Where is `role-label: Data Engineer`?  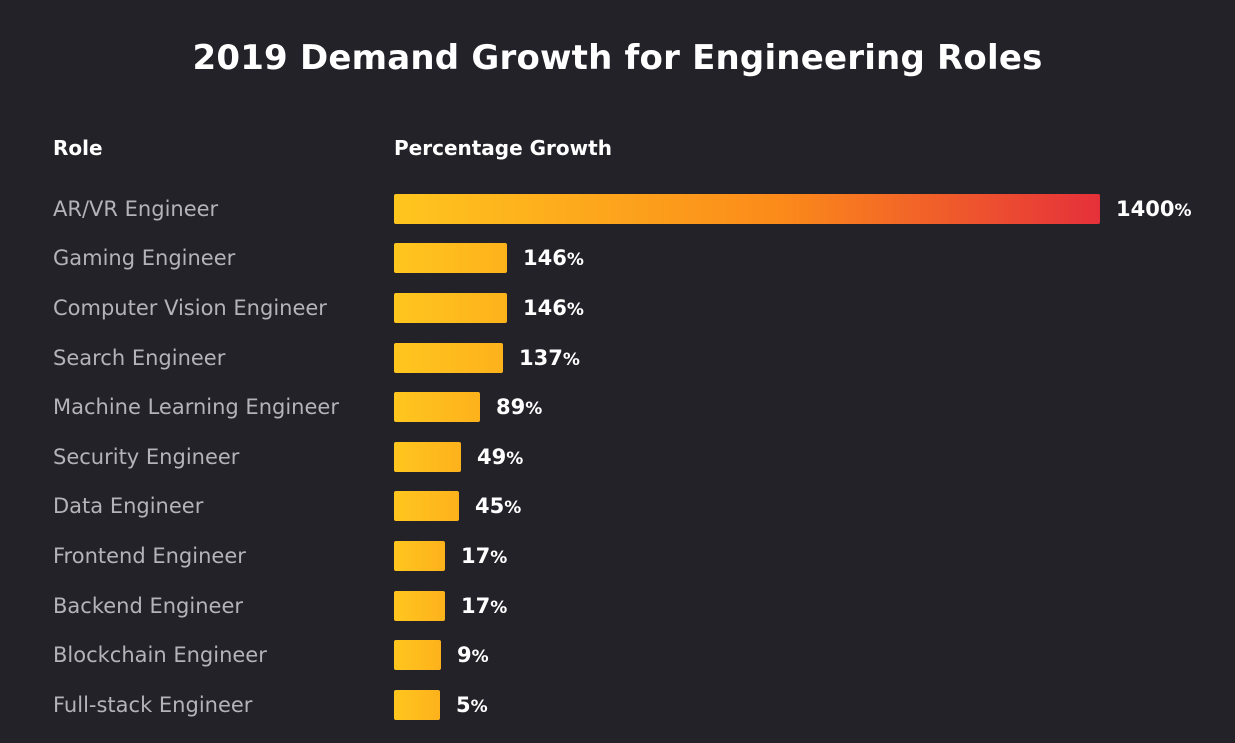
role-label: Data Engineer is located at coordinates (128, 506).